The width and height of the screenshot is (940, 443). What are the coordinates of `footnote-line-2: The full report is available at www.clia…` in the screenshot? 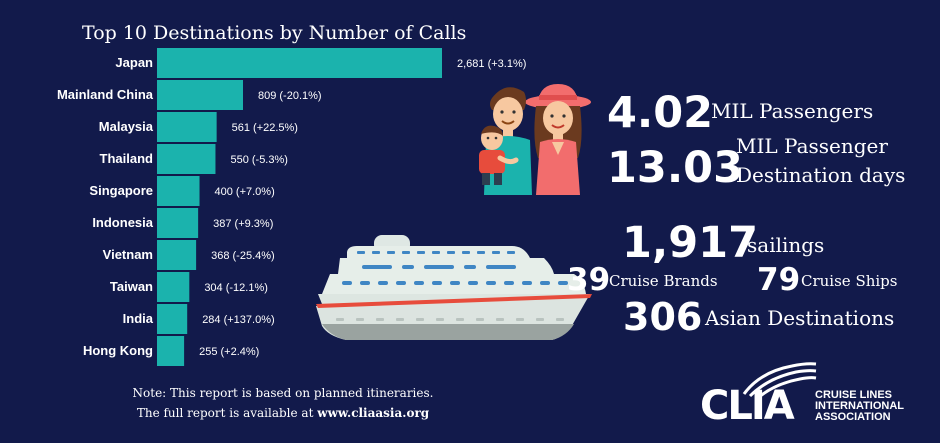 It's located at (283, 413).